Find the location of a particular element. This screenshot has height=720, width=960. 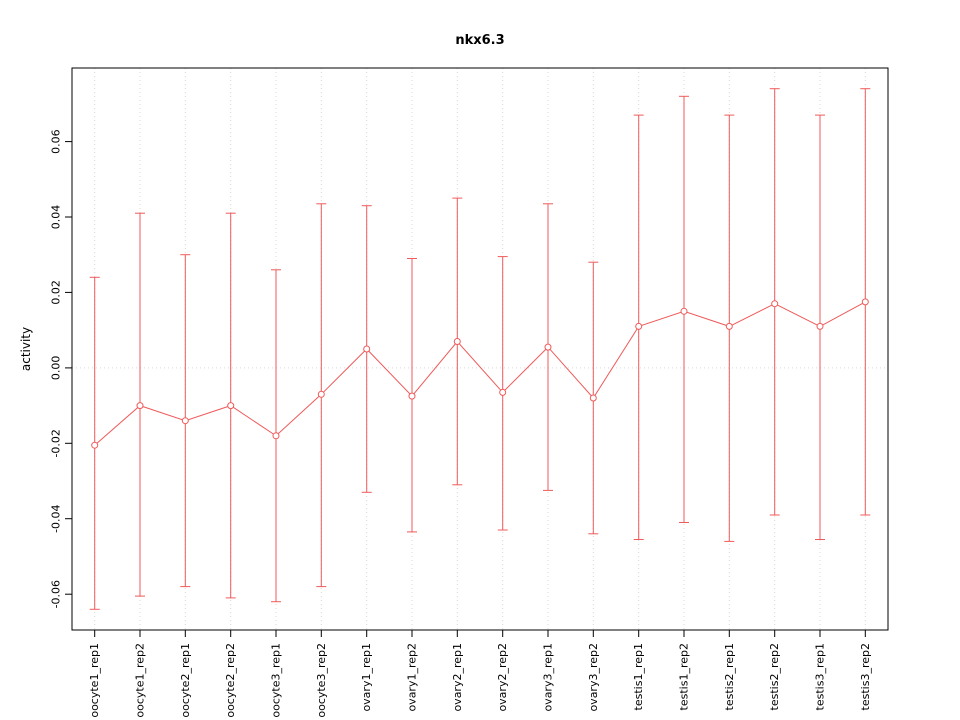

y-tick-label: -0.04 is located at coordinates (56, 518).